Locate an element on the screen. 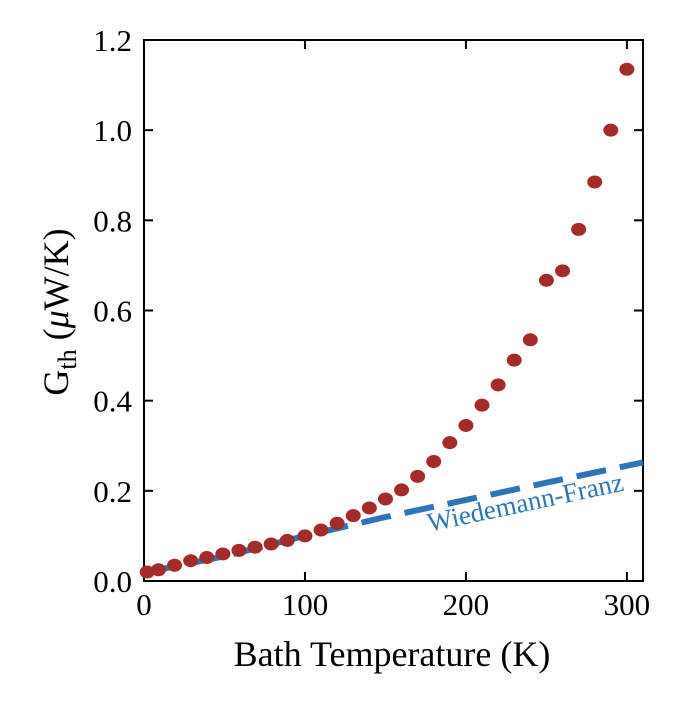  x-tick-label: 200 is located at coordinates (466, 604).